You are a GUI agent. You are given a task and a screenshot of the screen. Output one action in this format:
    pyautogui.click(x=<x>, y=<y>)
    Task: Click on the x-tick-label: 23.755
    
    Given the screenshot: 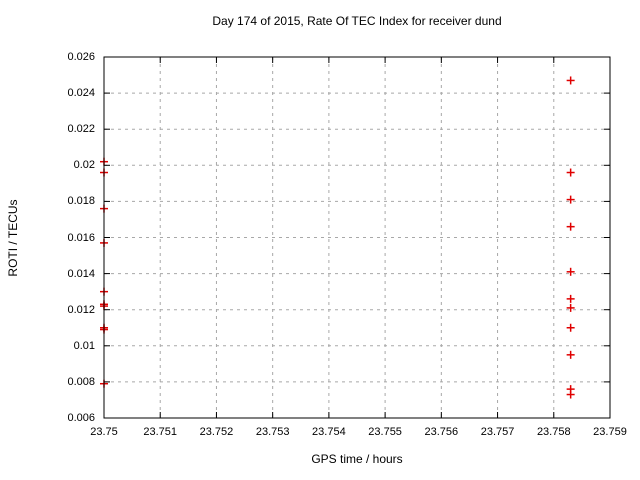 What is the action you would take?
    pyautogui.click(x=385, y=432)
    